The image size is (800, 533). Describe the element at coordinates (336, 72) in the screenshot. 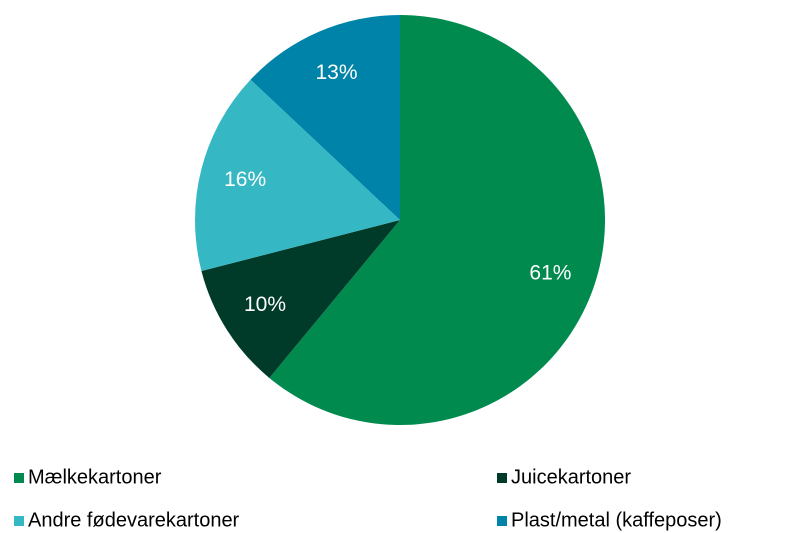

I see `data-label: 13%` at that location.